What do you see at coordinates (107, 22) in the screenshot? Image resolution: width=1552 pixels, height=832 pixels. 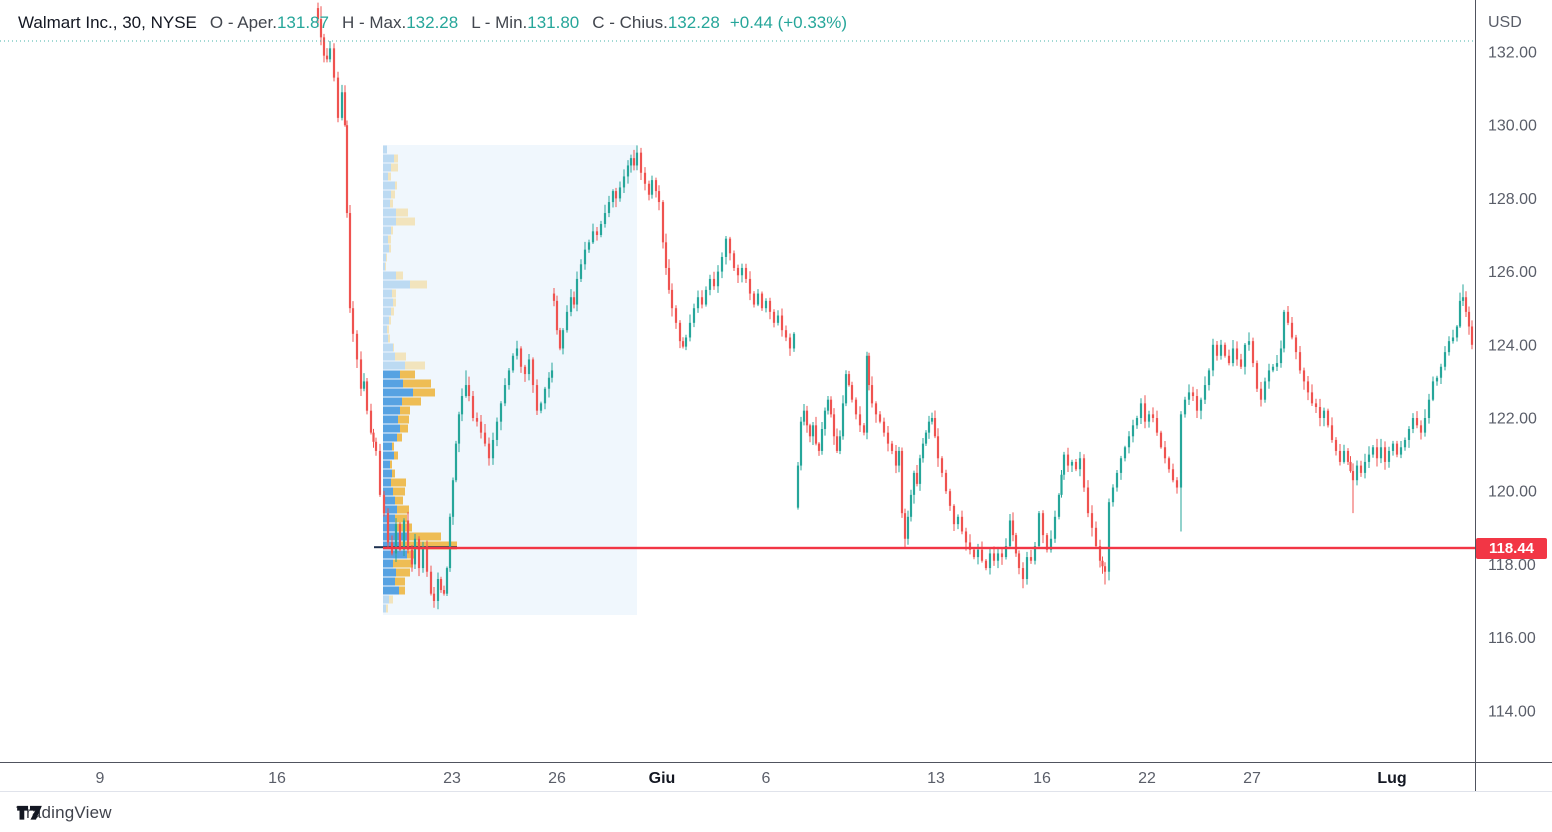 I see `symbol-title: Walmart Inc., 30, NYSE` at bounding box center [107, 22].